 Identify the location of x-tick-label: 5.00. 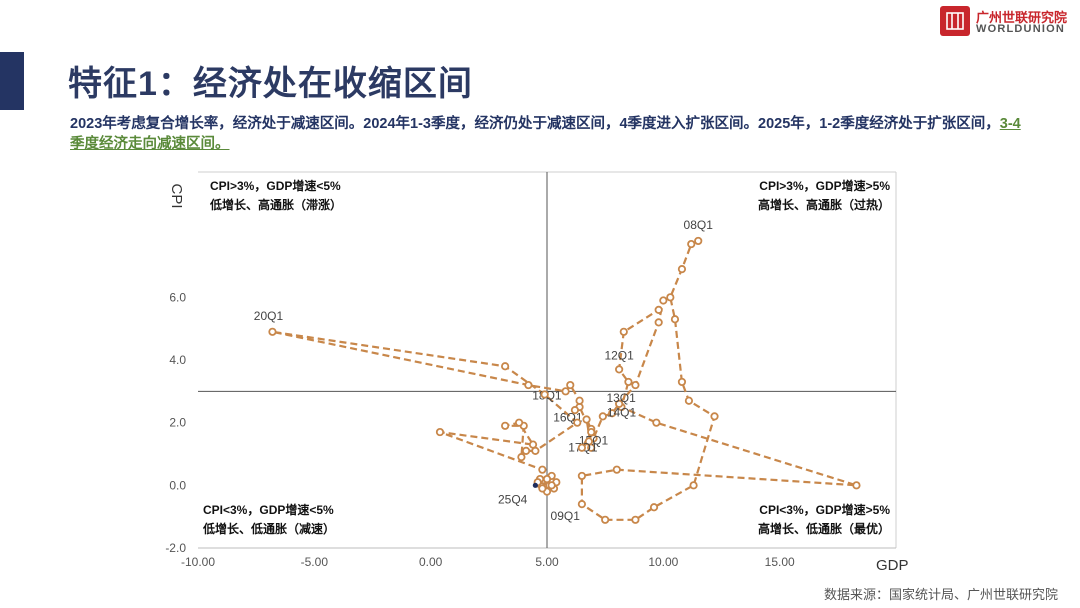
(547, 562).